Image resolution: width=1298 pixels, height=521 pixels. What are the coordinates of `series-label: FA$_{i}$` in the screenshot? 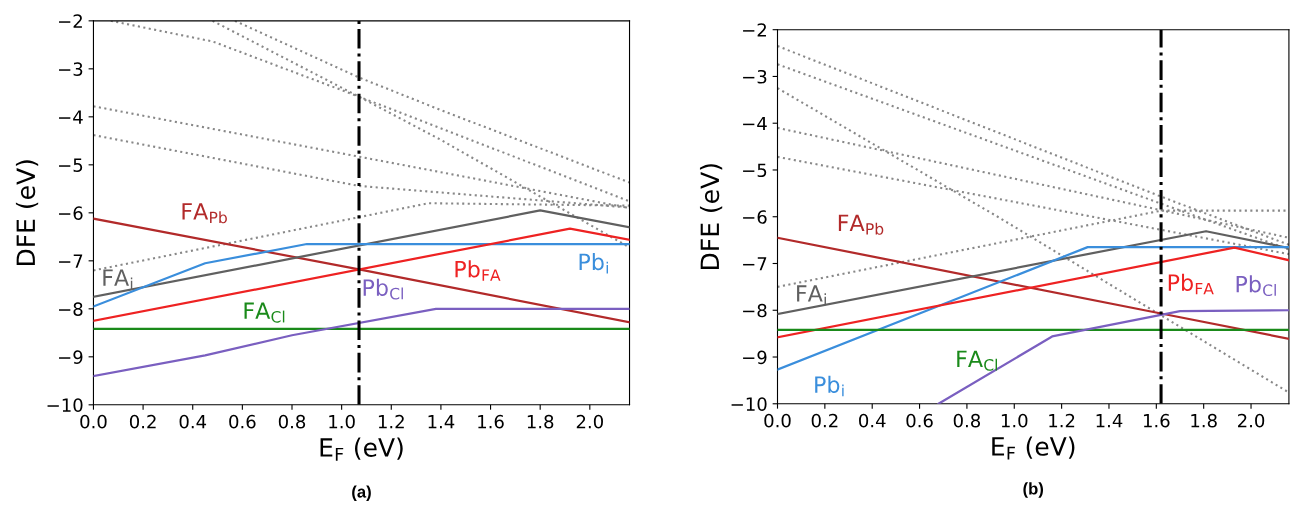 It's located at (118, 279).